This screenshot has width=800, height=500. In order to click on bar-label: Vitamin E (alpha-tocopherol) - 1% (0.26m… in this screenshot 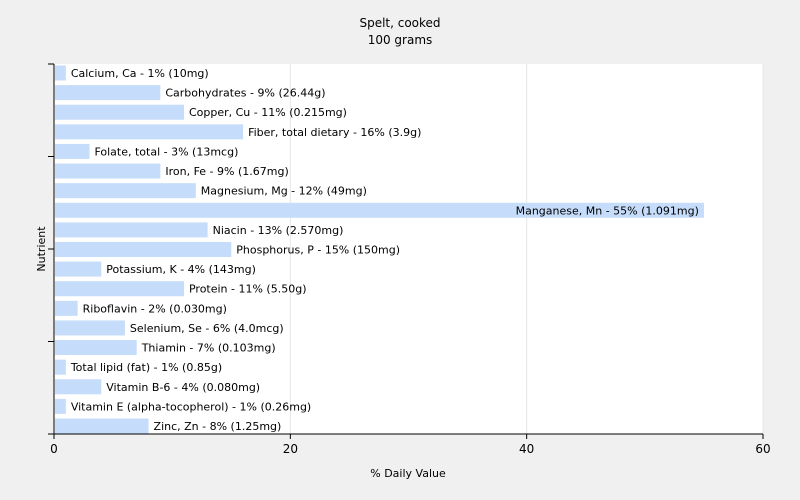, I will do `click(191, 406)`.